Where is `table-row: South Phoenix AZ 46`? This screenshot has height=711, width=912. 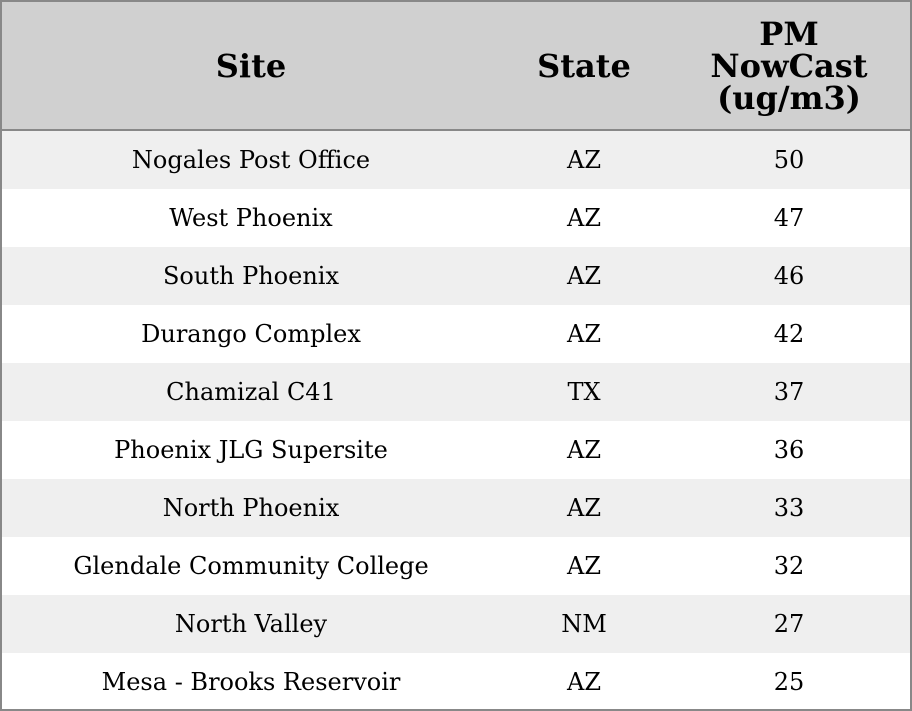
table-row: South Phoenix AZ 46 is located at coordinates (456, 276).